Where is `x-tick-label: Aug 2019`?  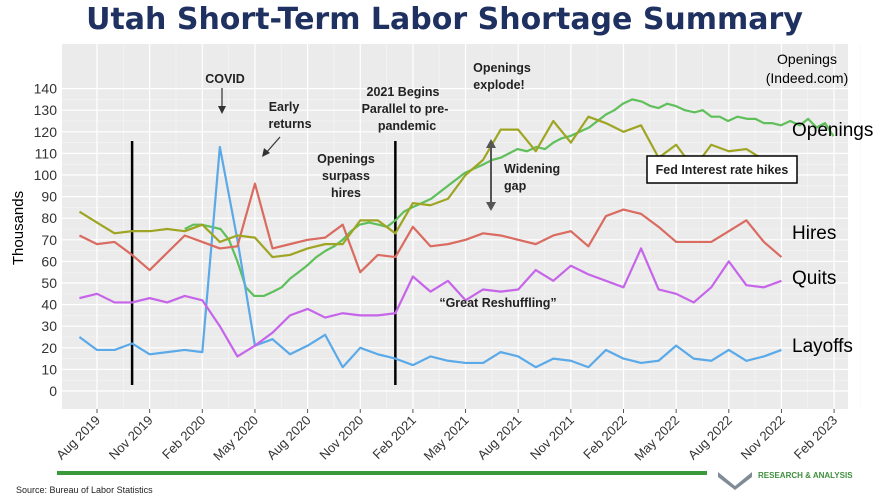 x-tick-label: Aug 2019 is located at coordinates (78, 438).